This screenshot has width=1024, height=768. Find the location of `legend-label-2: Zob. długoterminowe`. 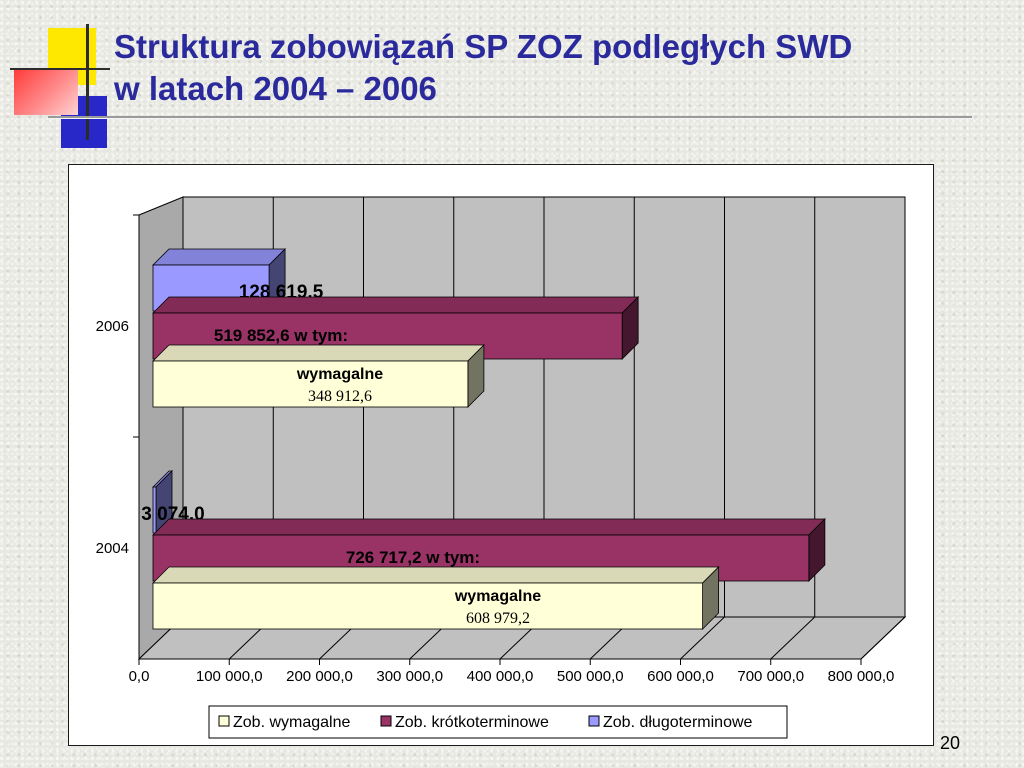

legend-label-2: Zob. długoterminowe is located at coordinates (678, 722).